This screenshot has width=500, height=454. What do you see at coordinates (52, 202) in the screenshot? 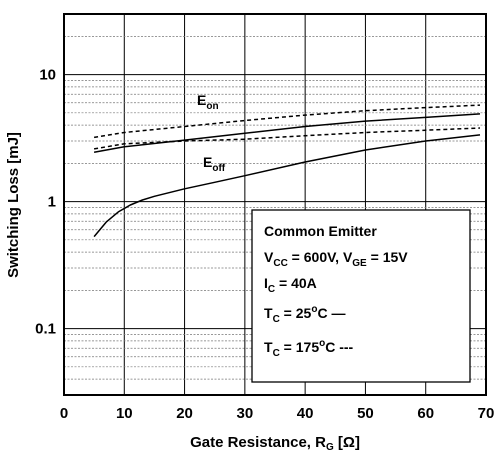
I see `y-tick-label: 1` at bounding box center [52, 202].